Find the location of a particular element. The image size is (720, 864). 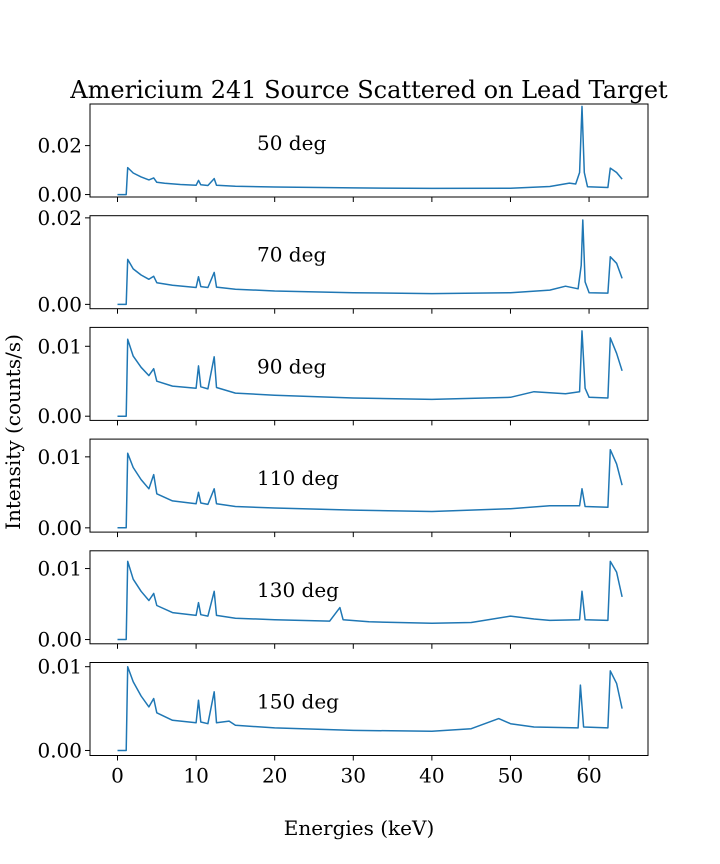

panel-angle-label: 90 deg is located at coordinates (291, 366).